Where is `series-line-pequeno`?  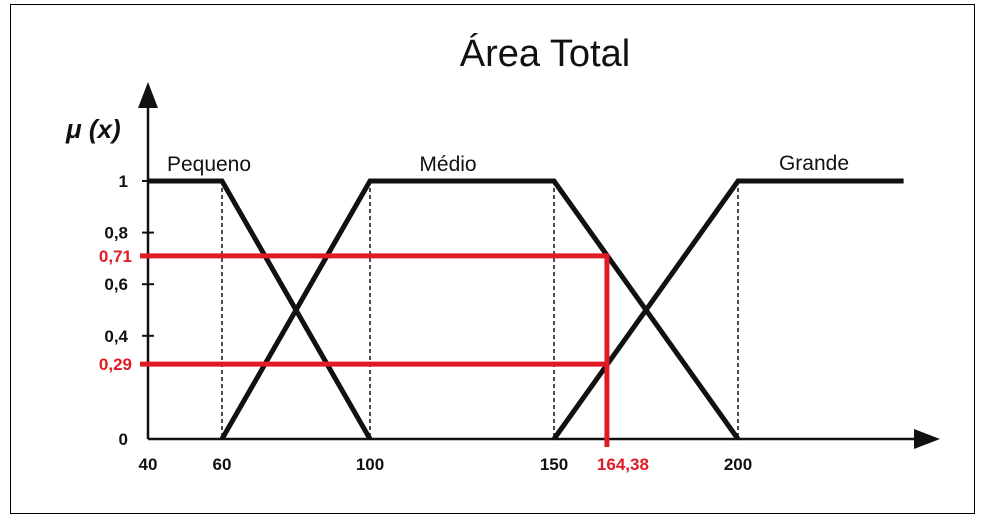
series-line-pequeno is located at coordinates (260, 309).